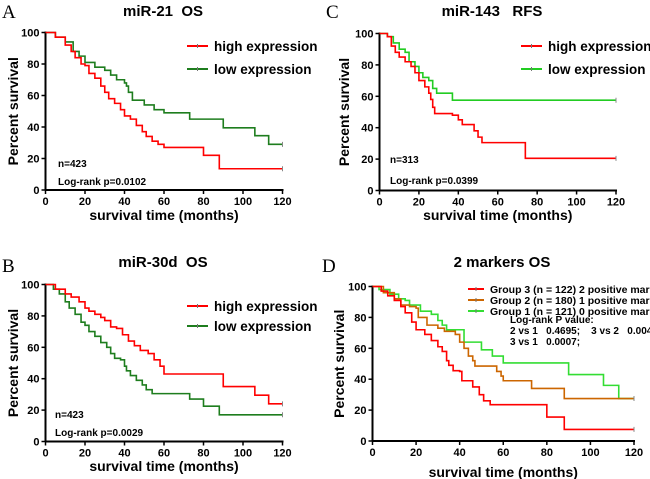  Describe the element at coordinates (570, 312) in the screenshot. I see `legend-label: Group 1 (n = 121) 0 positive marker` at that location.